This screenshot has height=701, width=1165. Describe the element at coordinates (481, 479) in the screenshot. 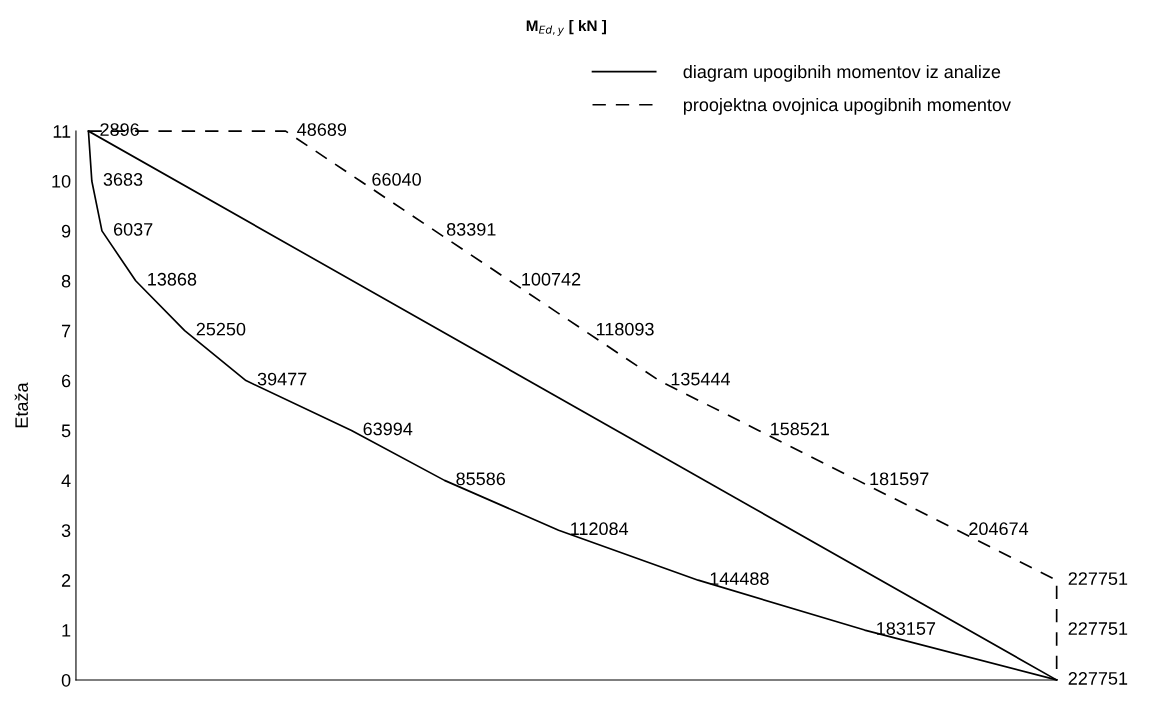

I see `data-label: 85586` at that location.